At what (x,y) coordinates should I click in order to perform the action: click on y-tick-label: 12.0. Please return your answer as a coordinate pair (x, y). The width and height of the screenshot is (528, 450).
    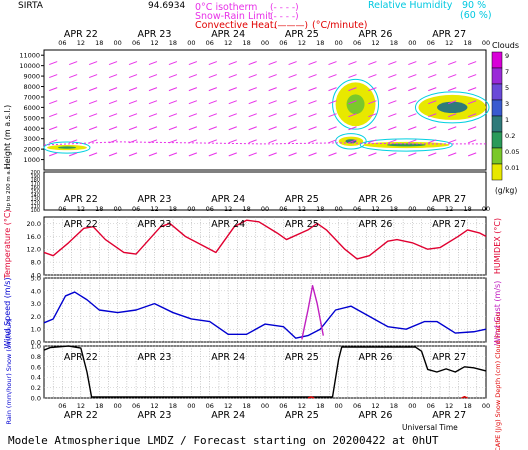
    Looking at the image, I should click on (34, 250).